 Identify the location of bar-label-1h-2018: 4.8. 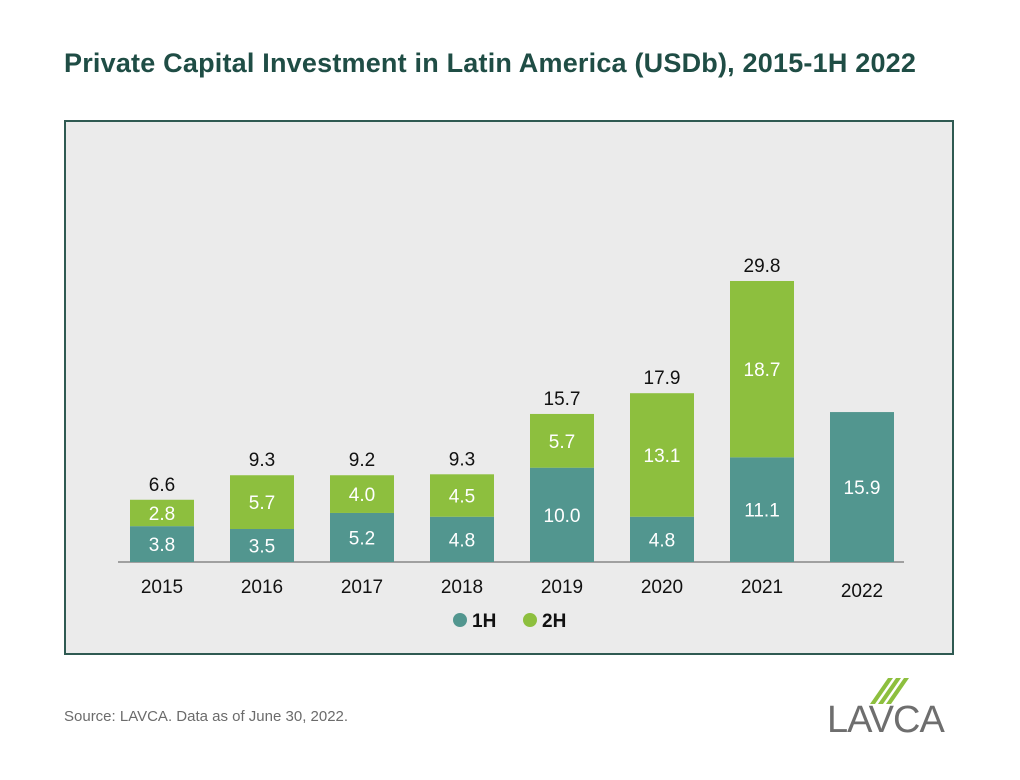
(462, 540).